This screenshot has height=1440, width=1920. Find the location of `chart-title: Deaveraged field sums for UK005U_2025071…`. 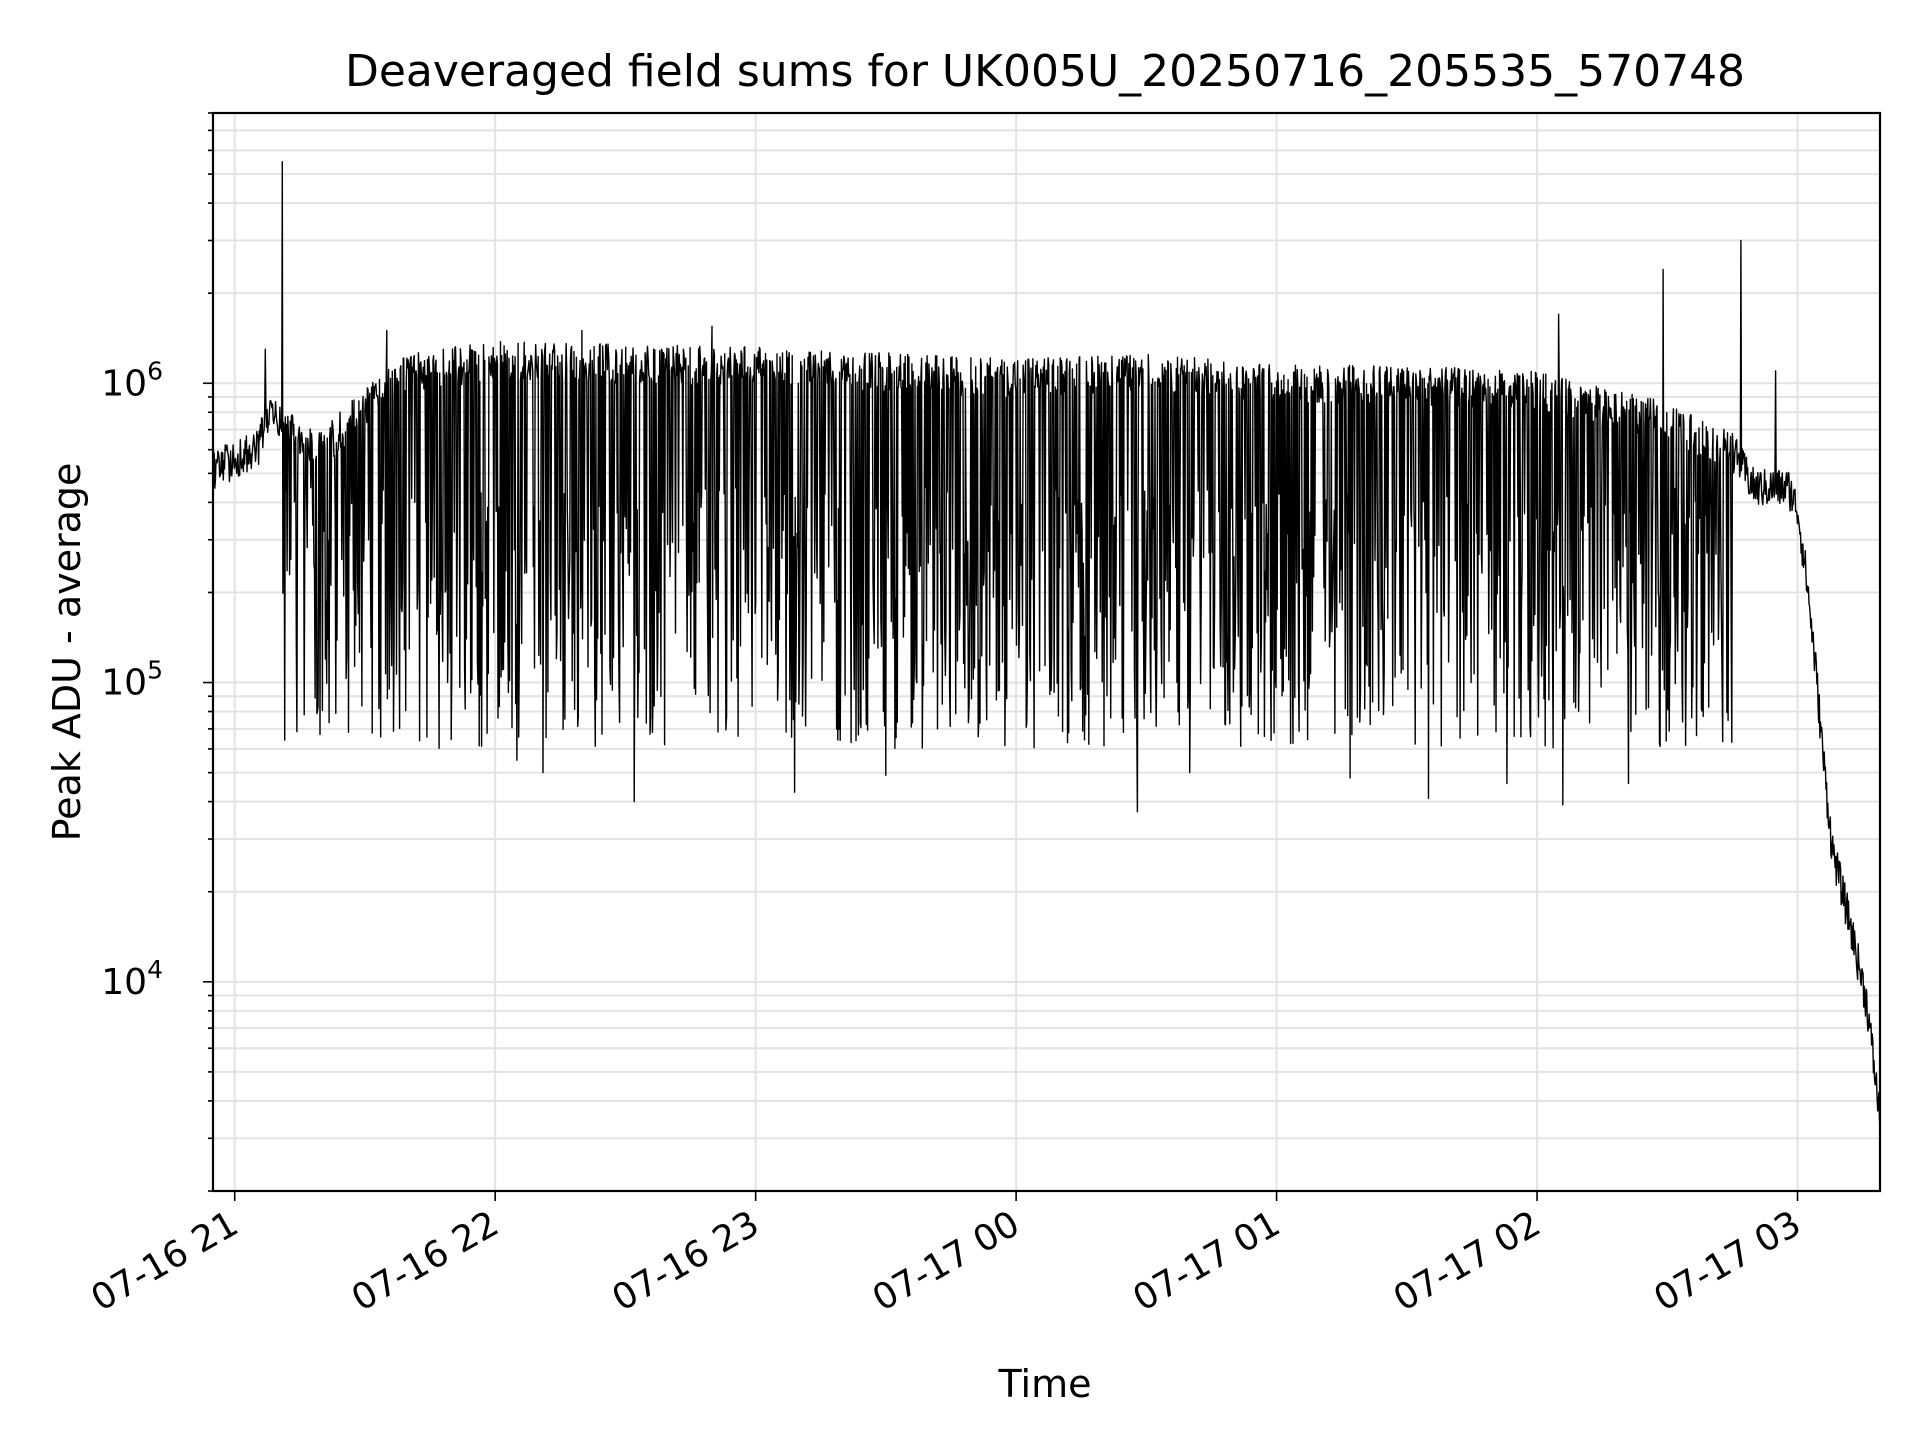

chart-title: Deaveraged field sums for UK005U_2025071… is located at coordinates (1045, 71).